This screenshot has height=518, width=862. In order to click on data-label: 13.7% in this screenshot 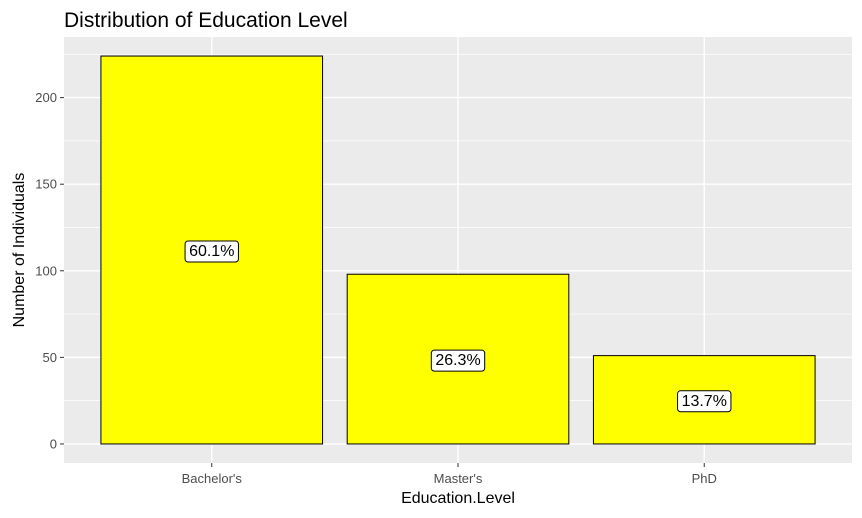, I will do `click(704, 401)`.